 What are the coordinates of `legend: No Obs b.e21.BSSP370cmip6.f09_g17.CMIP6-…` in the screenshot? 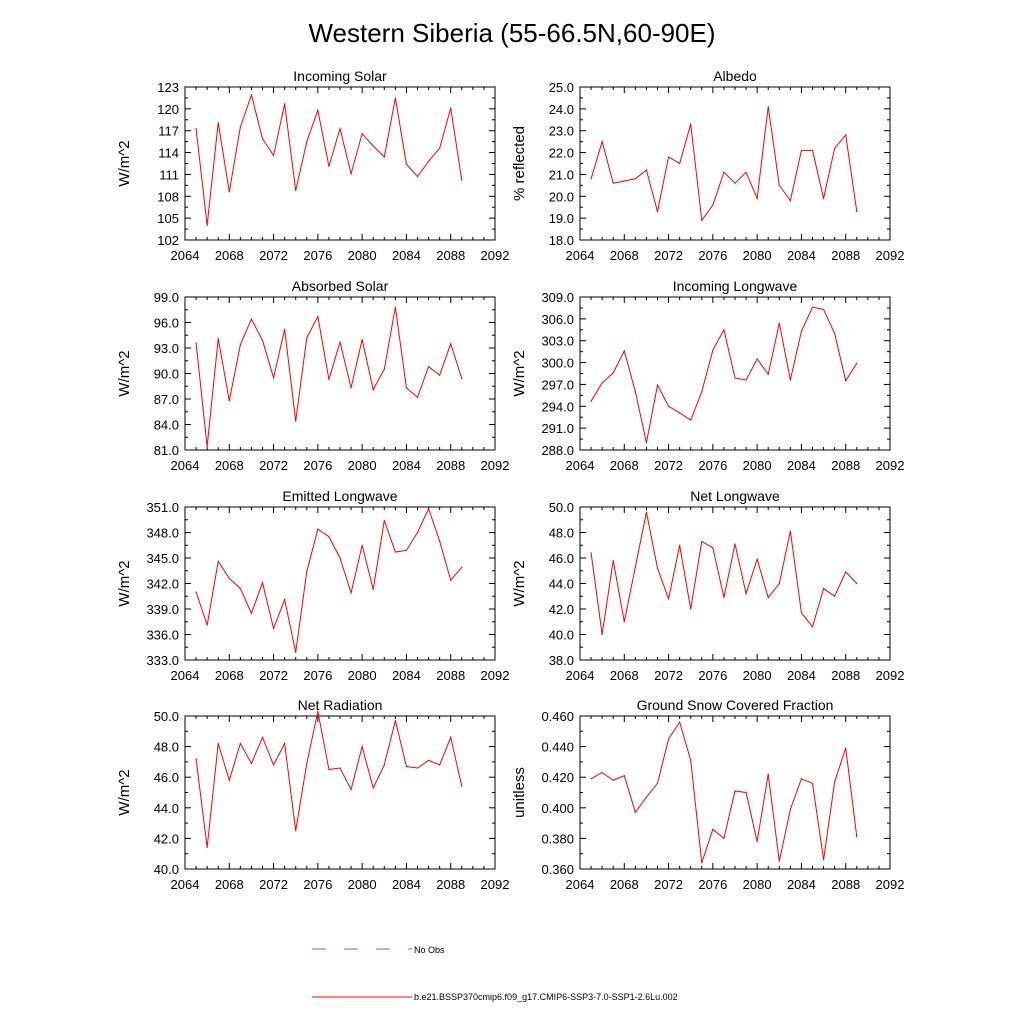 It's located at (495, 973).